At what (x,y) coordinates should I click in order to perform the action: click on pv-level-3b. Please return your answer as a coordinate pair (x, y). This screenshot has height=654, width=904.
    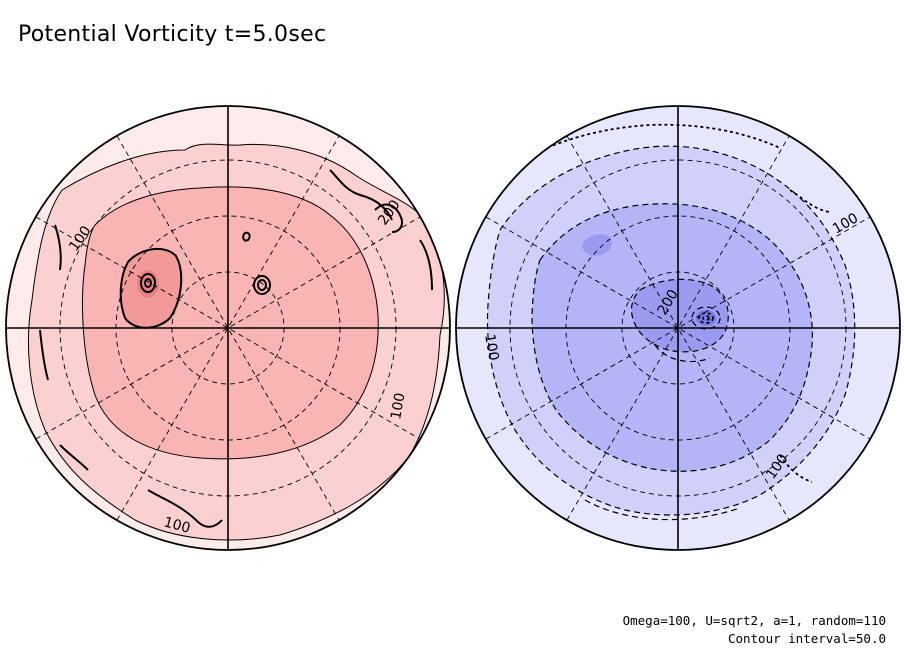
    Looking at the image, I should click on (597, 245).